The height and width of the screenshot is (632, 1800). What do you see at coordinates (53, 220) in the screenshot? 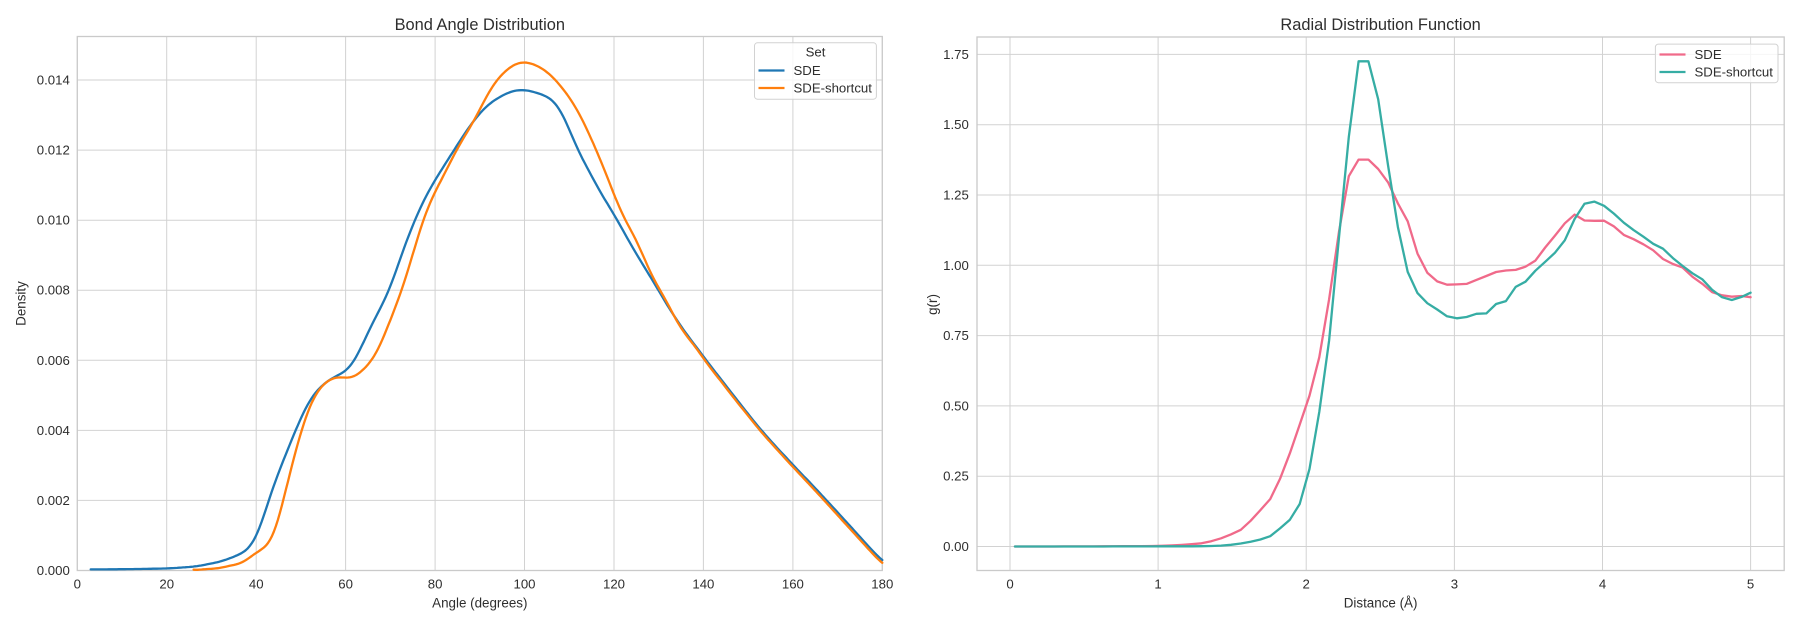
I see `svg-text: 0.010` at bounding box center [53, 220].